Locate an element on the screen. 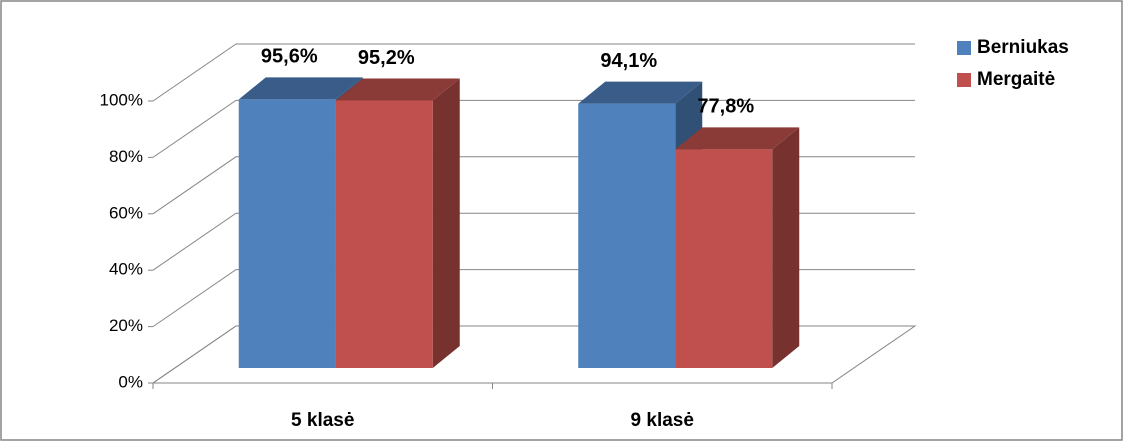 The width and height of the screenshot is (1123, 441). y-tick-label: 60% is located at coordinates (126, 212).